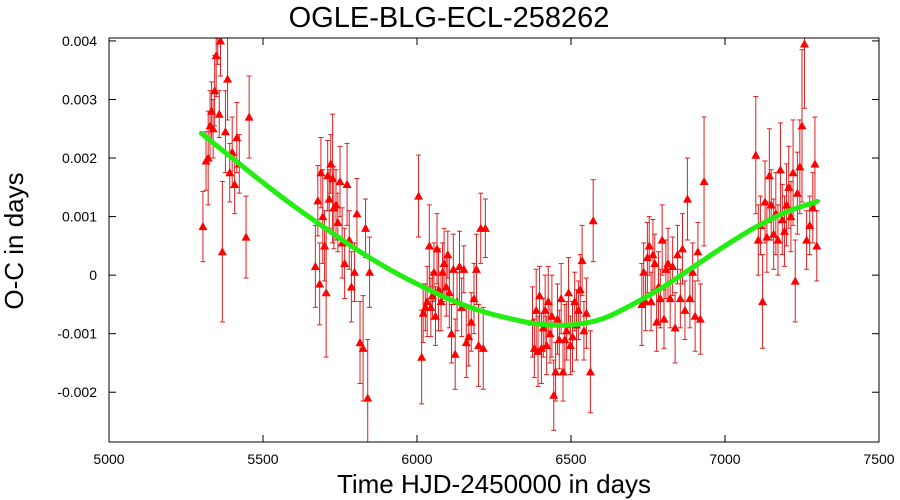 The image size is (900, 500). Describe the element at coordinates (79, 41) in the screenshot. I see `y-tick-label: 0.004` at that location.